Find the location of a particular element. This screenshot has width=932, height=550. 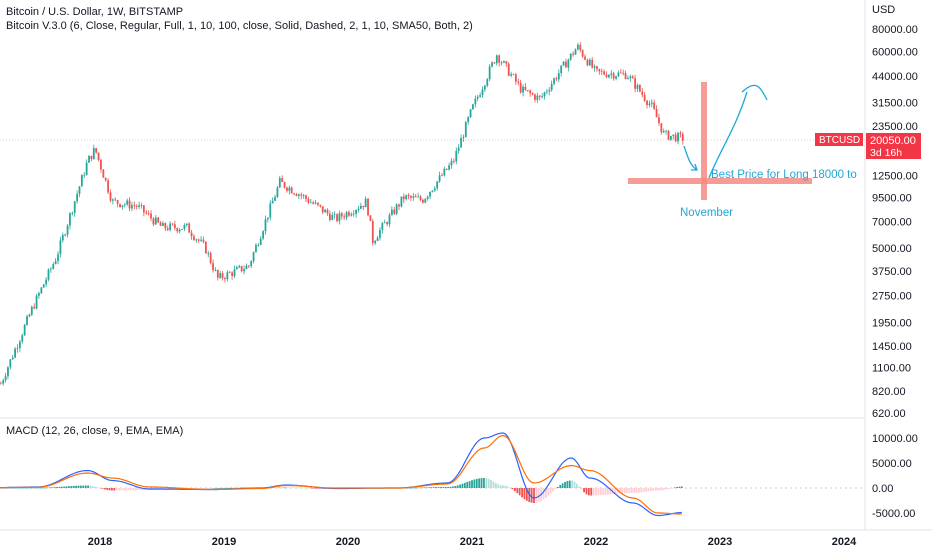

macd-legend: MACD (12, 26, close, 9, EMA, EMA) is located at coordinates (95, 431).